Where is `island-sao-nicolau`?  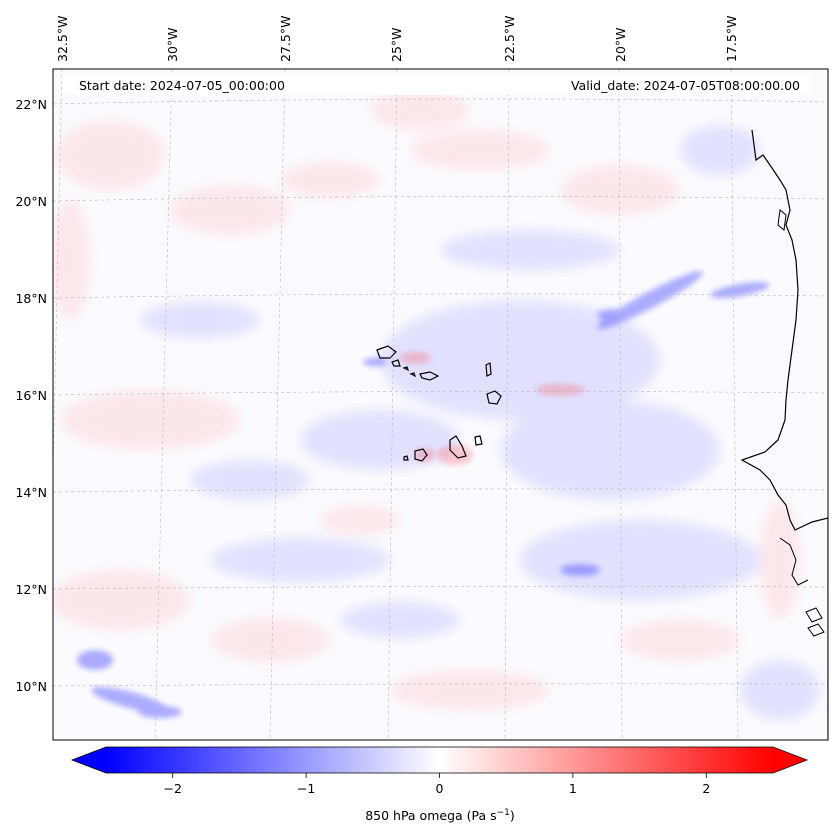
island-sao-nicolau is located at coordinates (429, 376).